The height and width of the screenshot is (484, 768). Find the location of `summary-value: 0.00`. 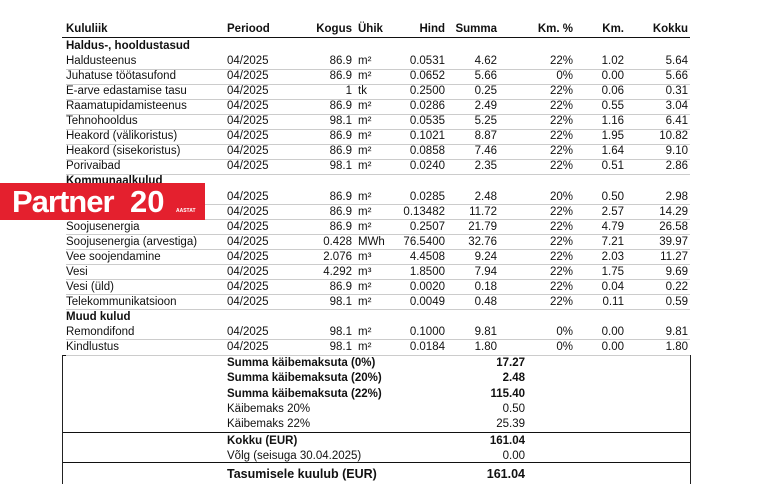

summary-value: 0.00 is located at coordinates (513, 456).